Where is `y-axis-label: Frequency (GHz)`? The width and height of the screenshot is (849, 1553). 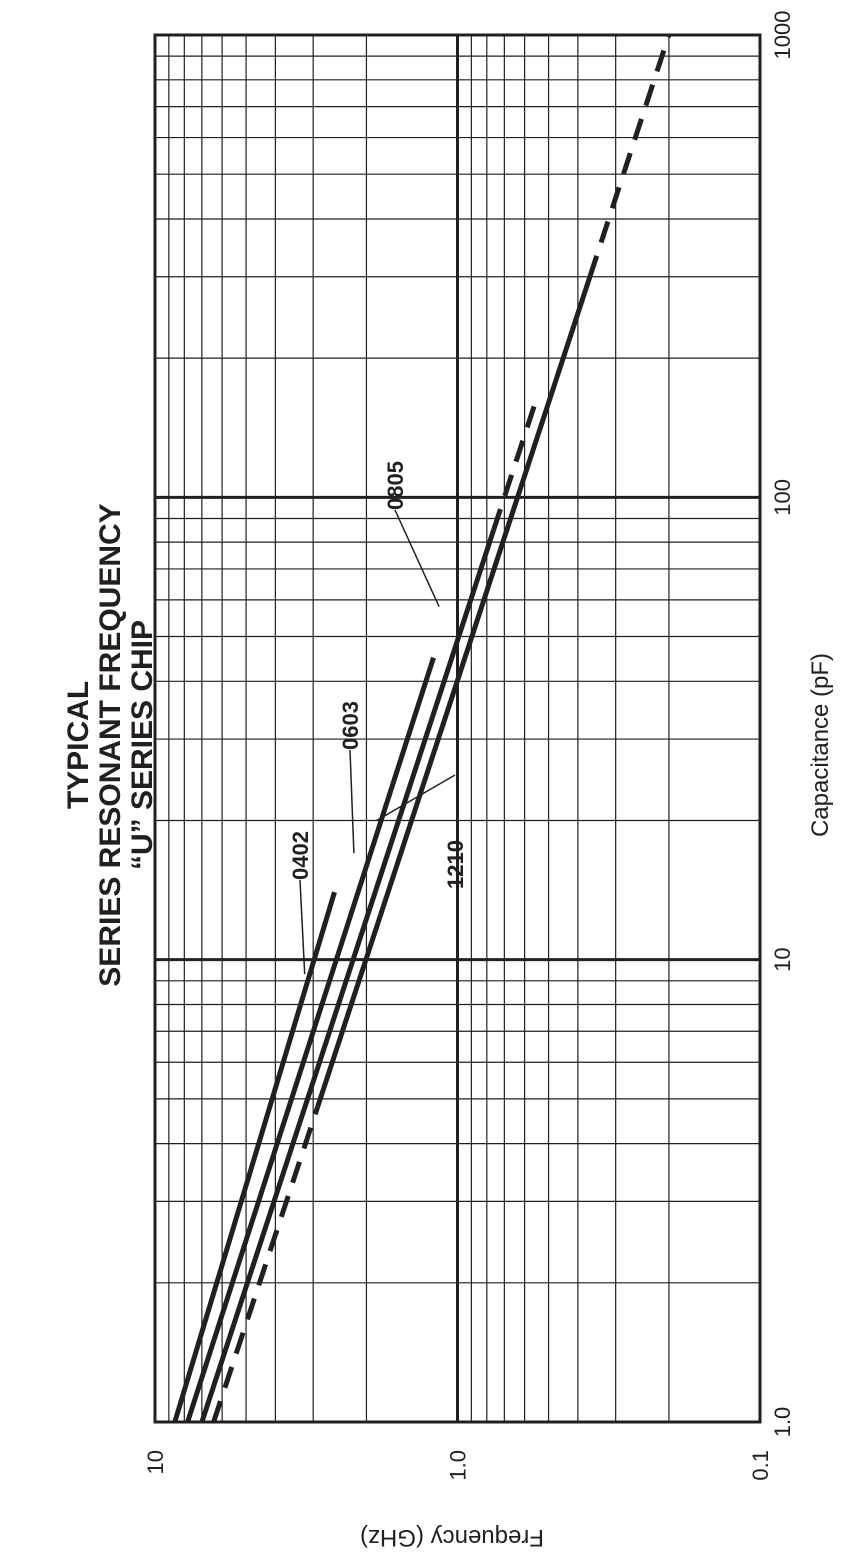
y-axis-label: Frequency (GHz) is located at coordinates (452, 1537).